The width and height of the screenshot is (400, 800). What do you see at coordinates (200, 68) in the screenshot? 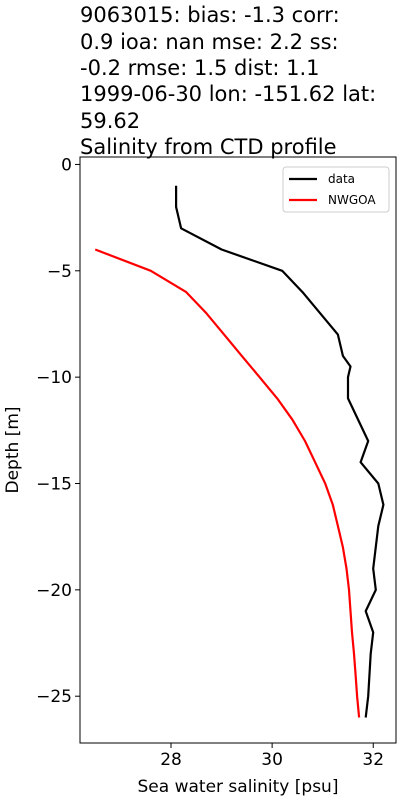
I see `chart-title-line: -0.2 rmse: 1.5 dist: 1.1` at bounding box center [200, 68].